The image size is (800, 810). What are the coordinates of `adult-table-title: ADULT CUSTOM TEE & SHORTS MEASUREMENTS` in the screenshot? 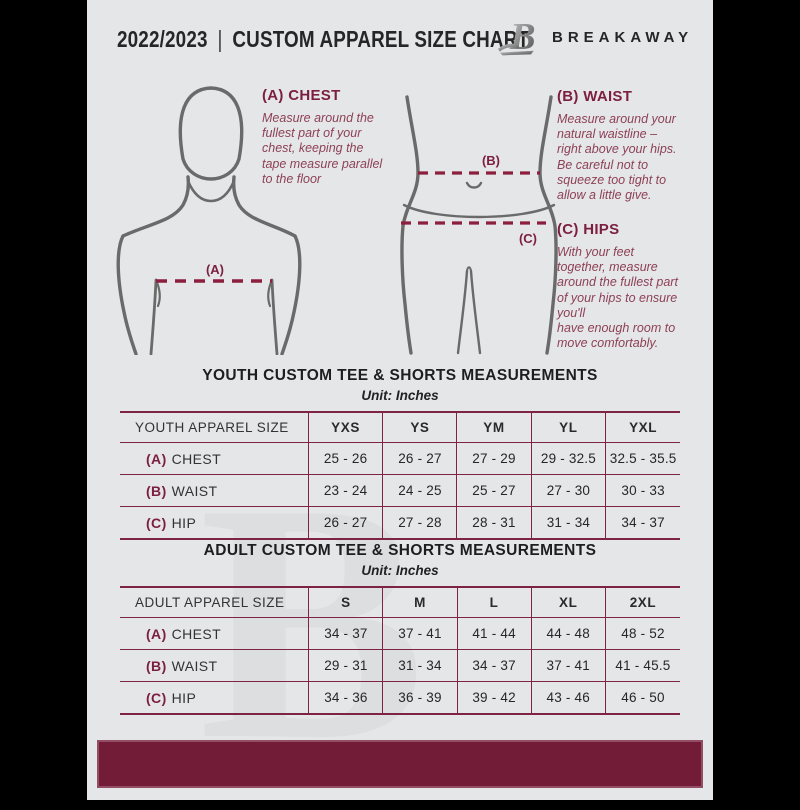 It's located at (400, 550).